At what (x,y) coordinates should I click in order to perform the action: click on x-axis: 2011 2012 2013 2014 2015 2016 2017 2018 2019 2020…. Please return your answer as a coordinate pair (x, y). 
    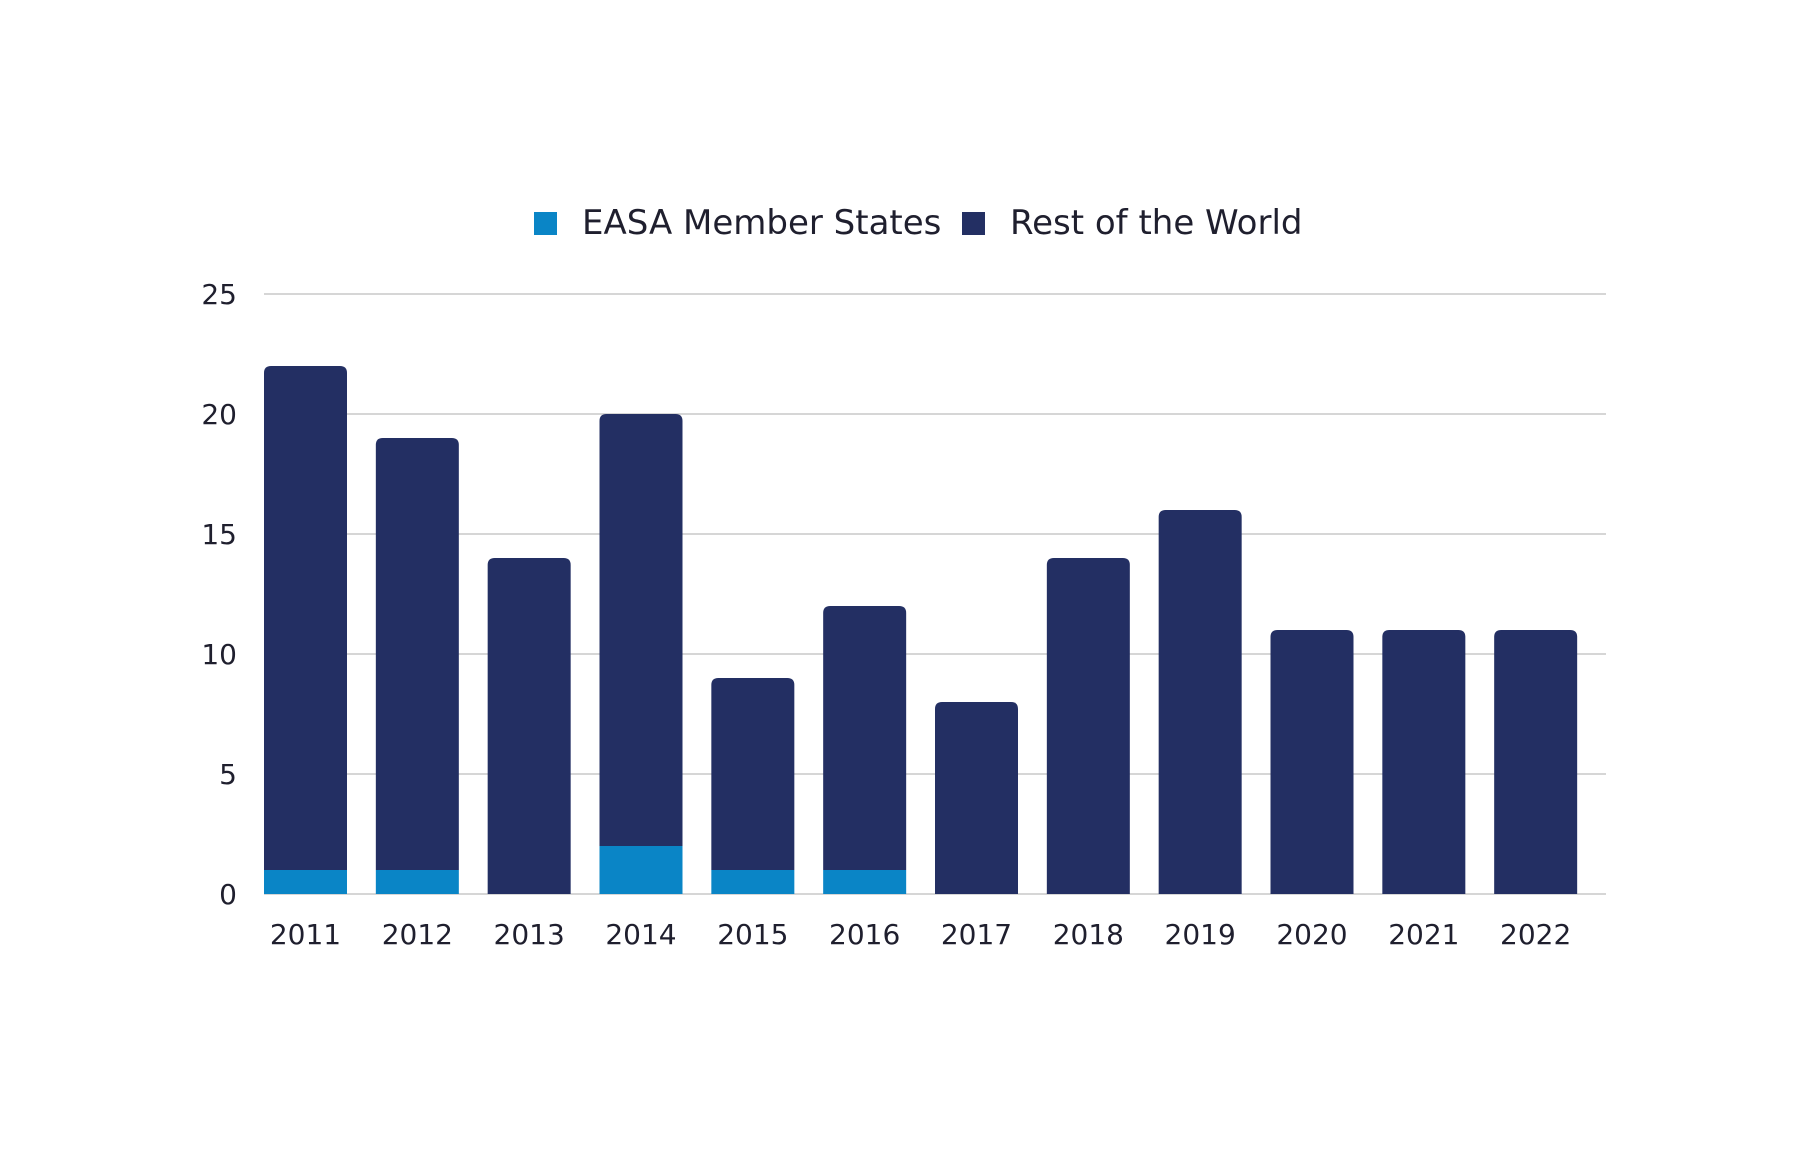
    Looking at the image, I should click on (920, 934).